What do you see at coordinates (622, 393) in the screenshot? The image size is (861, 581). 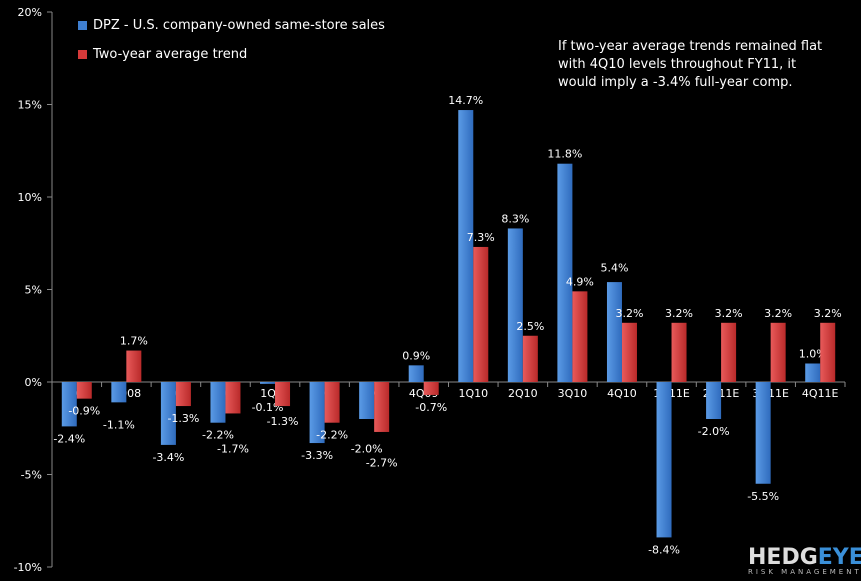 I see `x-tick-label: 4Q10` at bounding box center [622, 393].